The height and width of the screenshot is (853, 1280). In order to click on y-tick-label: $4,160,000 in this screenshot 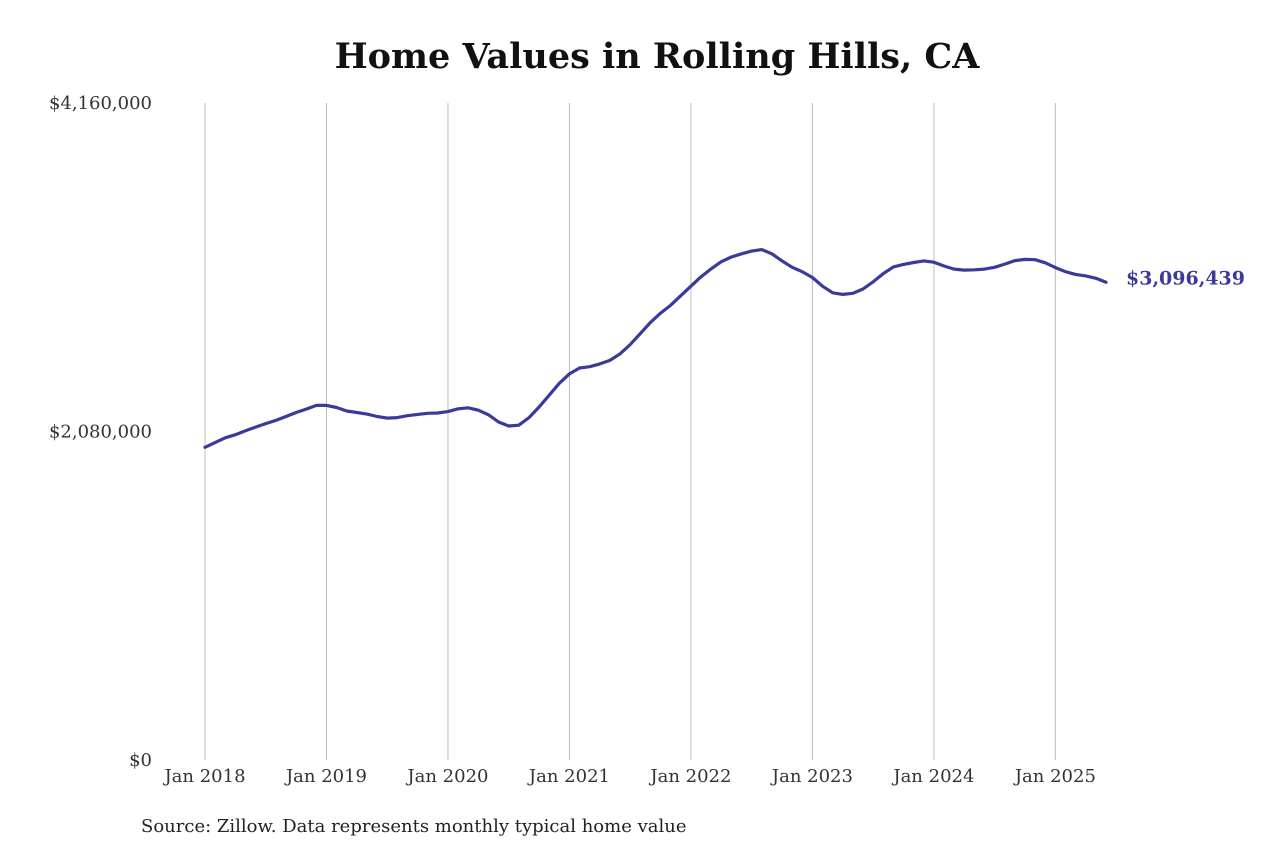, I will do `click(100, 103)`.